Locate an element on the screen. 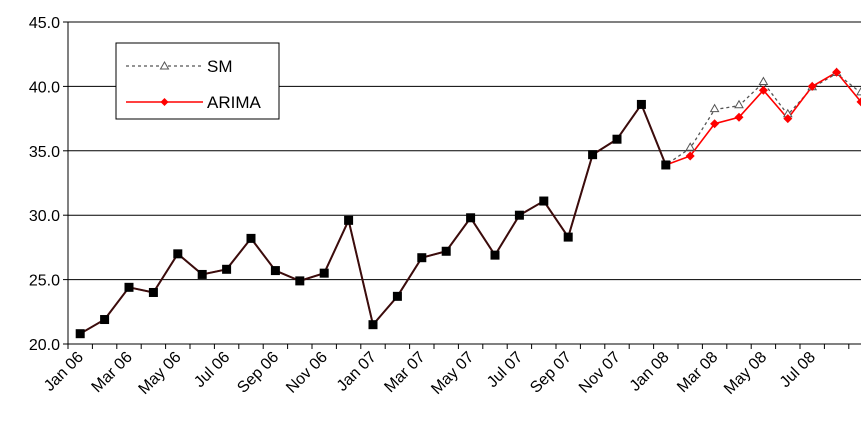  x-tick-label: Jul 07 is located at coordinates (505, 370).